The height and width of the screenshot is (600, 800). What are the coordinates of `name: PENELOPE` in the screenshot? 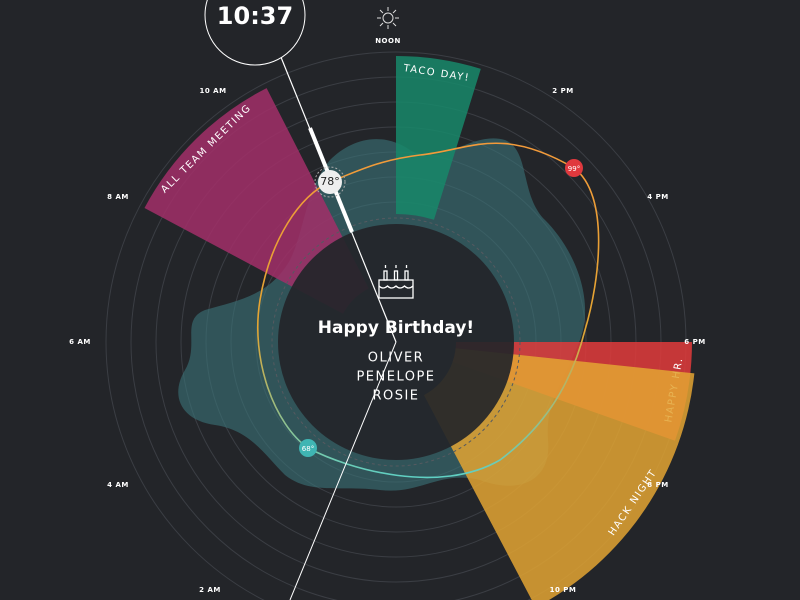 It's located at (395, 377).